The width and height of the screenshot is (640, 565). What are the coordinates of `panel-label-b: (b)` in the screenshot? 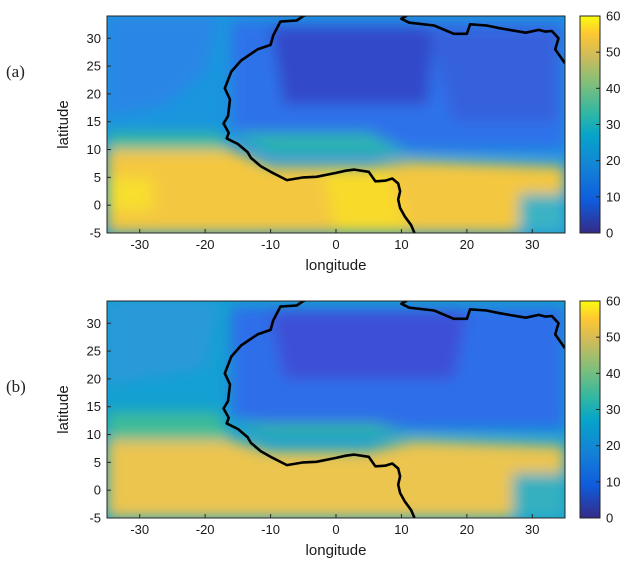 It's located at (16, 386).